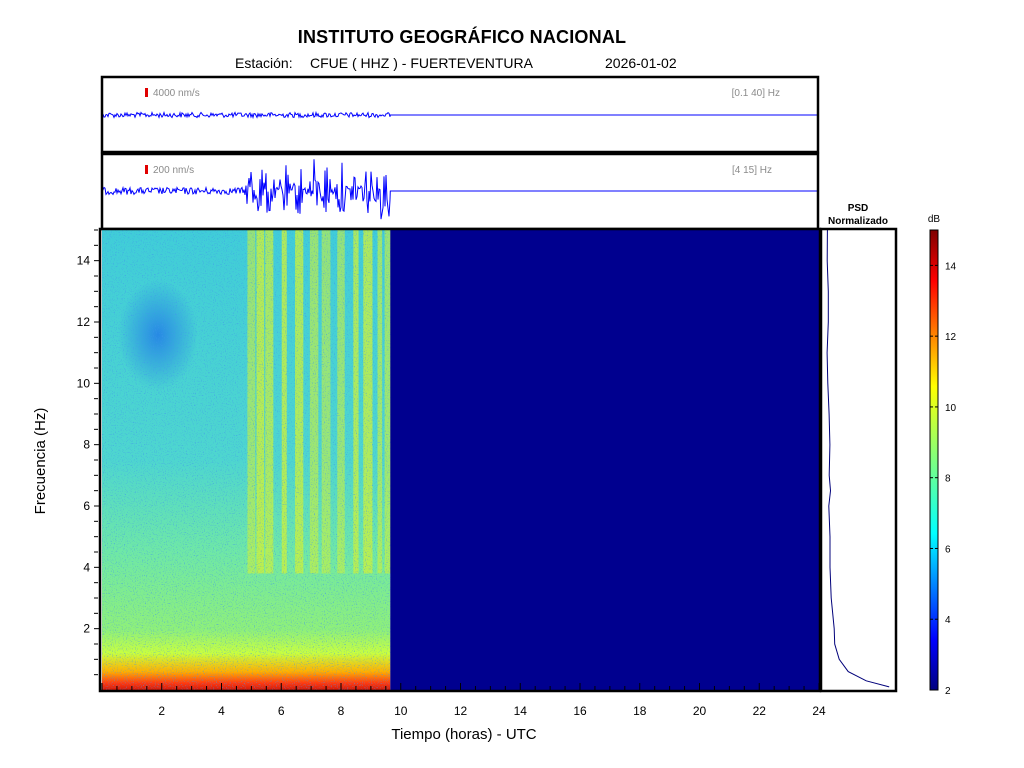 The height and width of the screenshot is (768, 1024). What do you see at coordinates (951, 266) in the screenshot?
I see `colorbar-tick-label: 14` at bounding box center [951, 266].